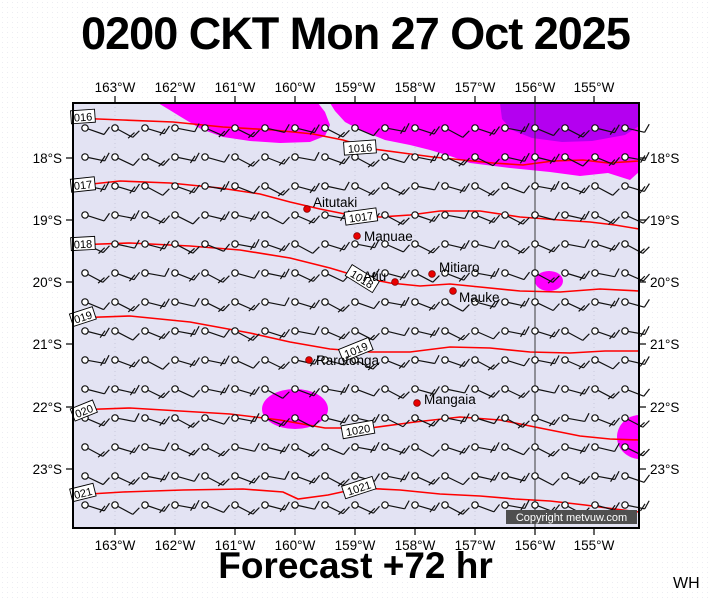  I want to click on lon-label-bottom: 163°W, so click(115, 545).